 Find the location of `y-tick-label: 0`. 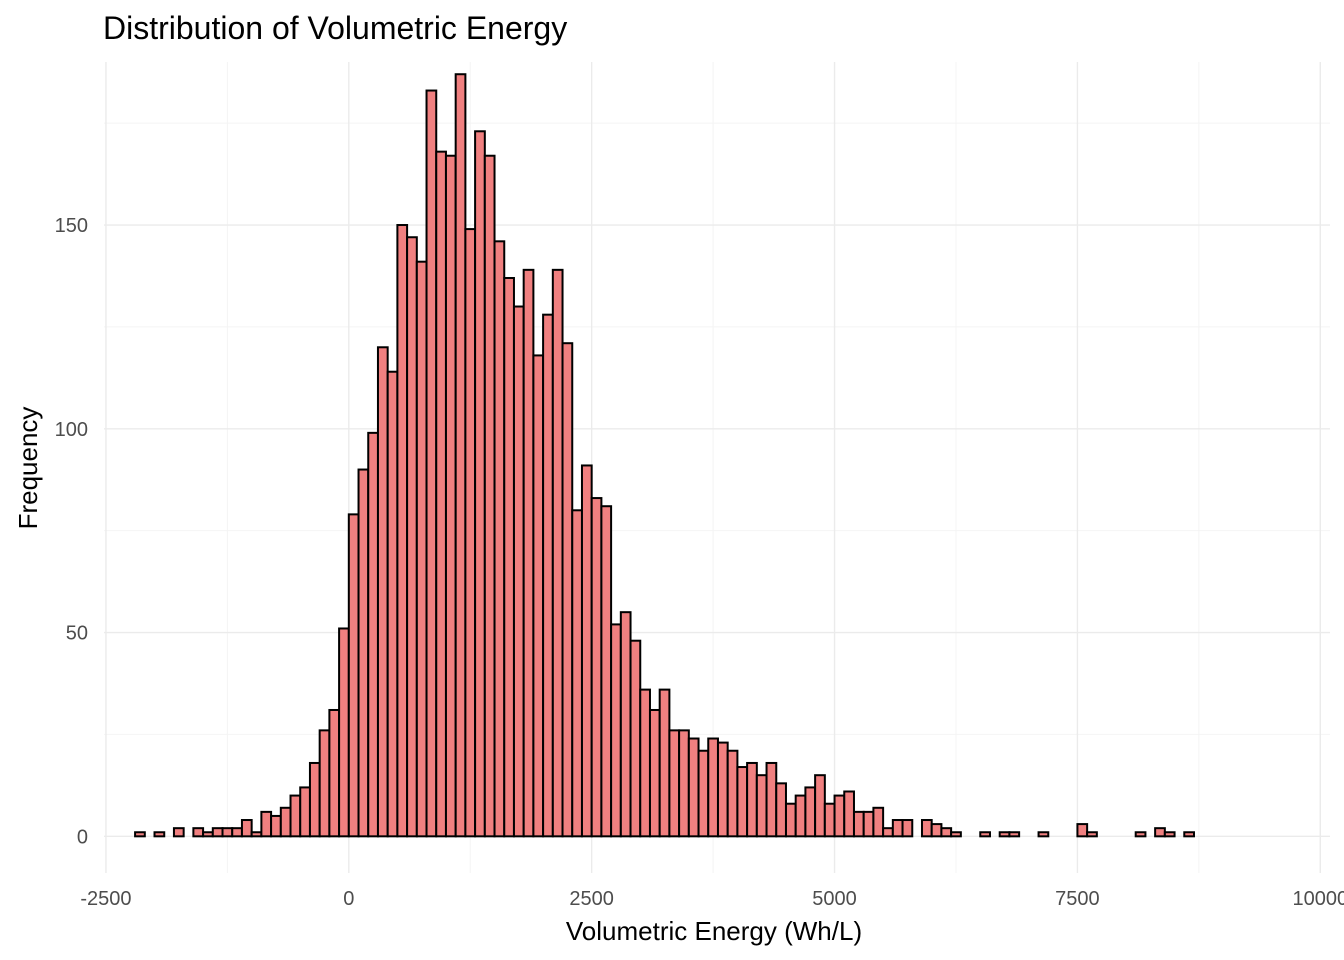

y-tick-label: 0 is located at coordinates (82, 837).